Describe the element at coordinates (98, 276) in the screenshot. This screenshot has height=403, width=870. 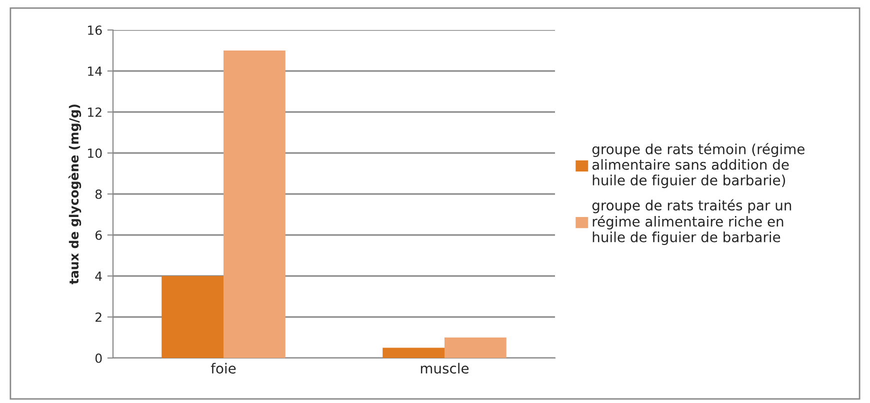
I see `y-tick-label: 4` at that location.